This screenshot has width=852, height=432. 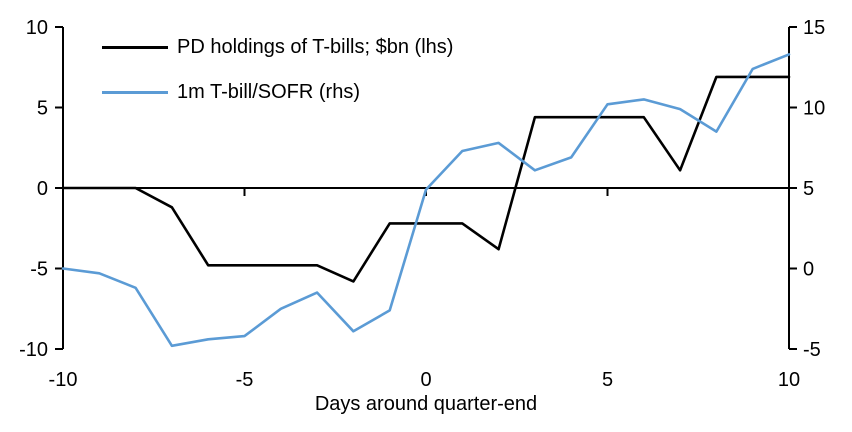 What do you see at coordinates (812, 350) in the screenshot?
I see `right-axis-tick-label: -5` at bounding box center [812, 350].